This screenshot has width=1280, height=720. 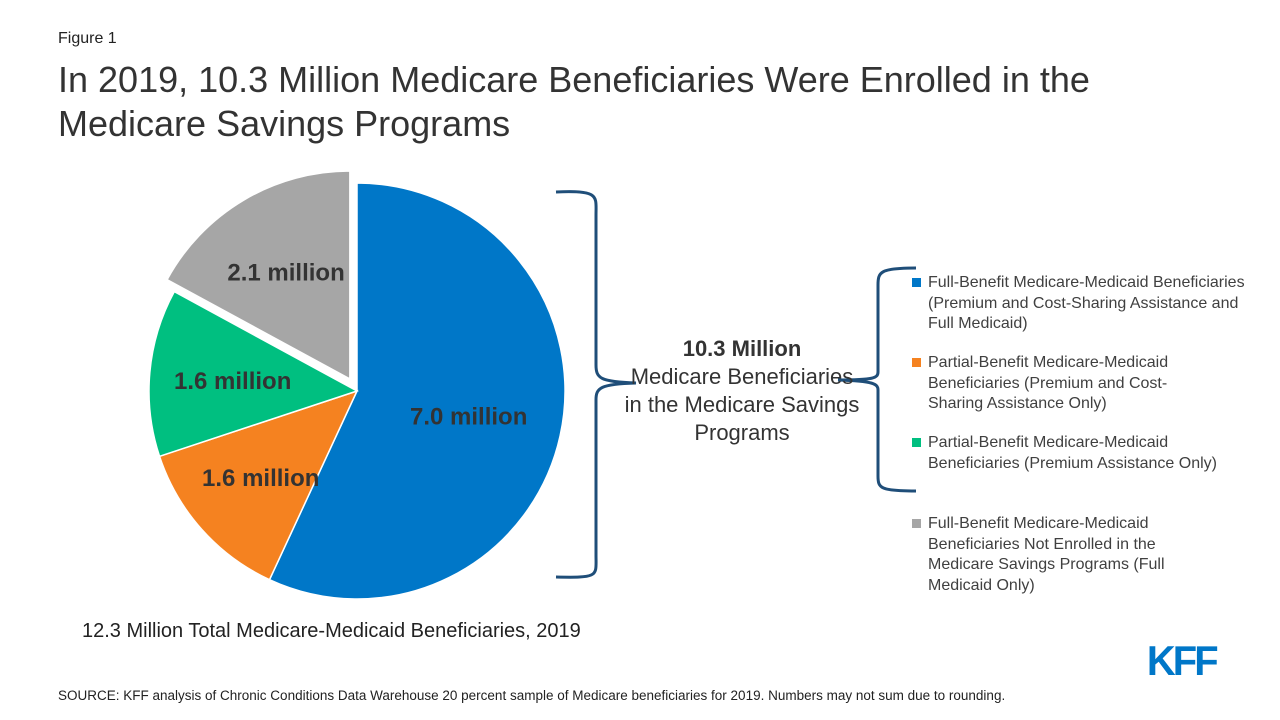 I want to click on figure-label: Figure 1, so click(x=87, y=38).